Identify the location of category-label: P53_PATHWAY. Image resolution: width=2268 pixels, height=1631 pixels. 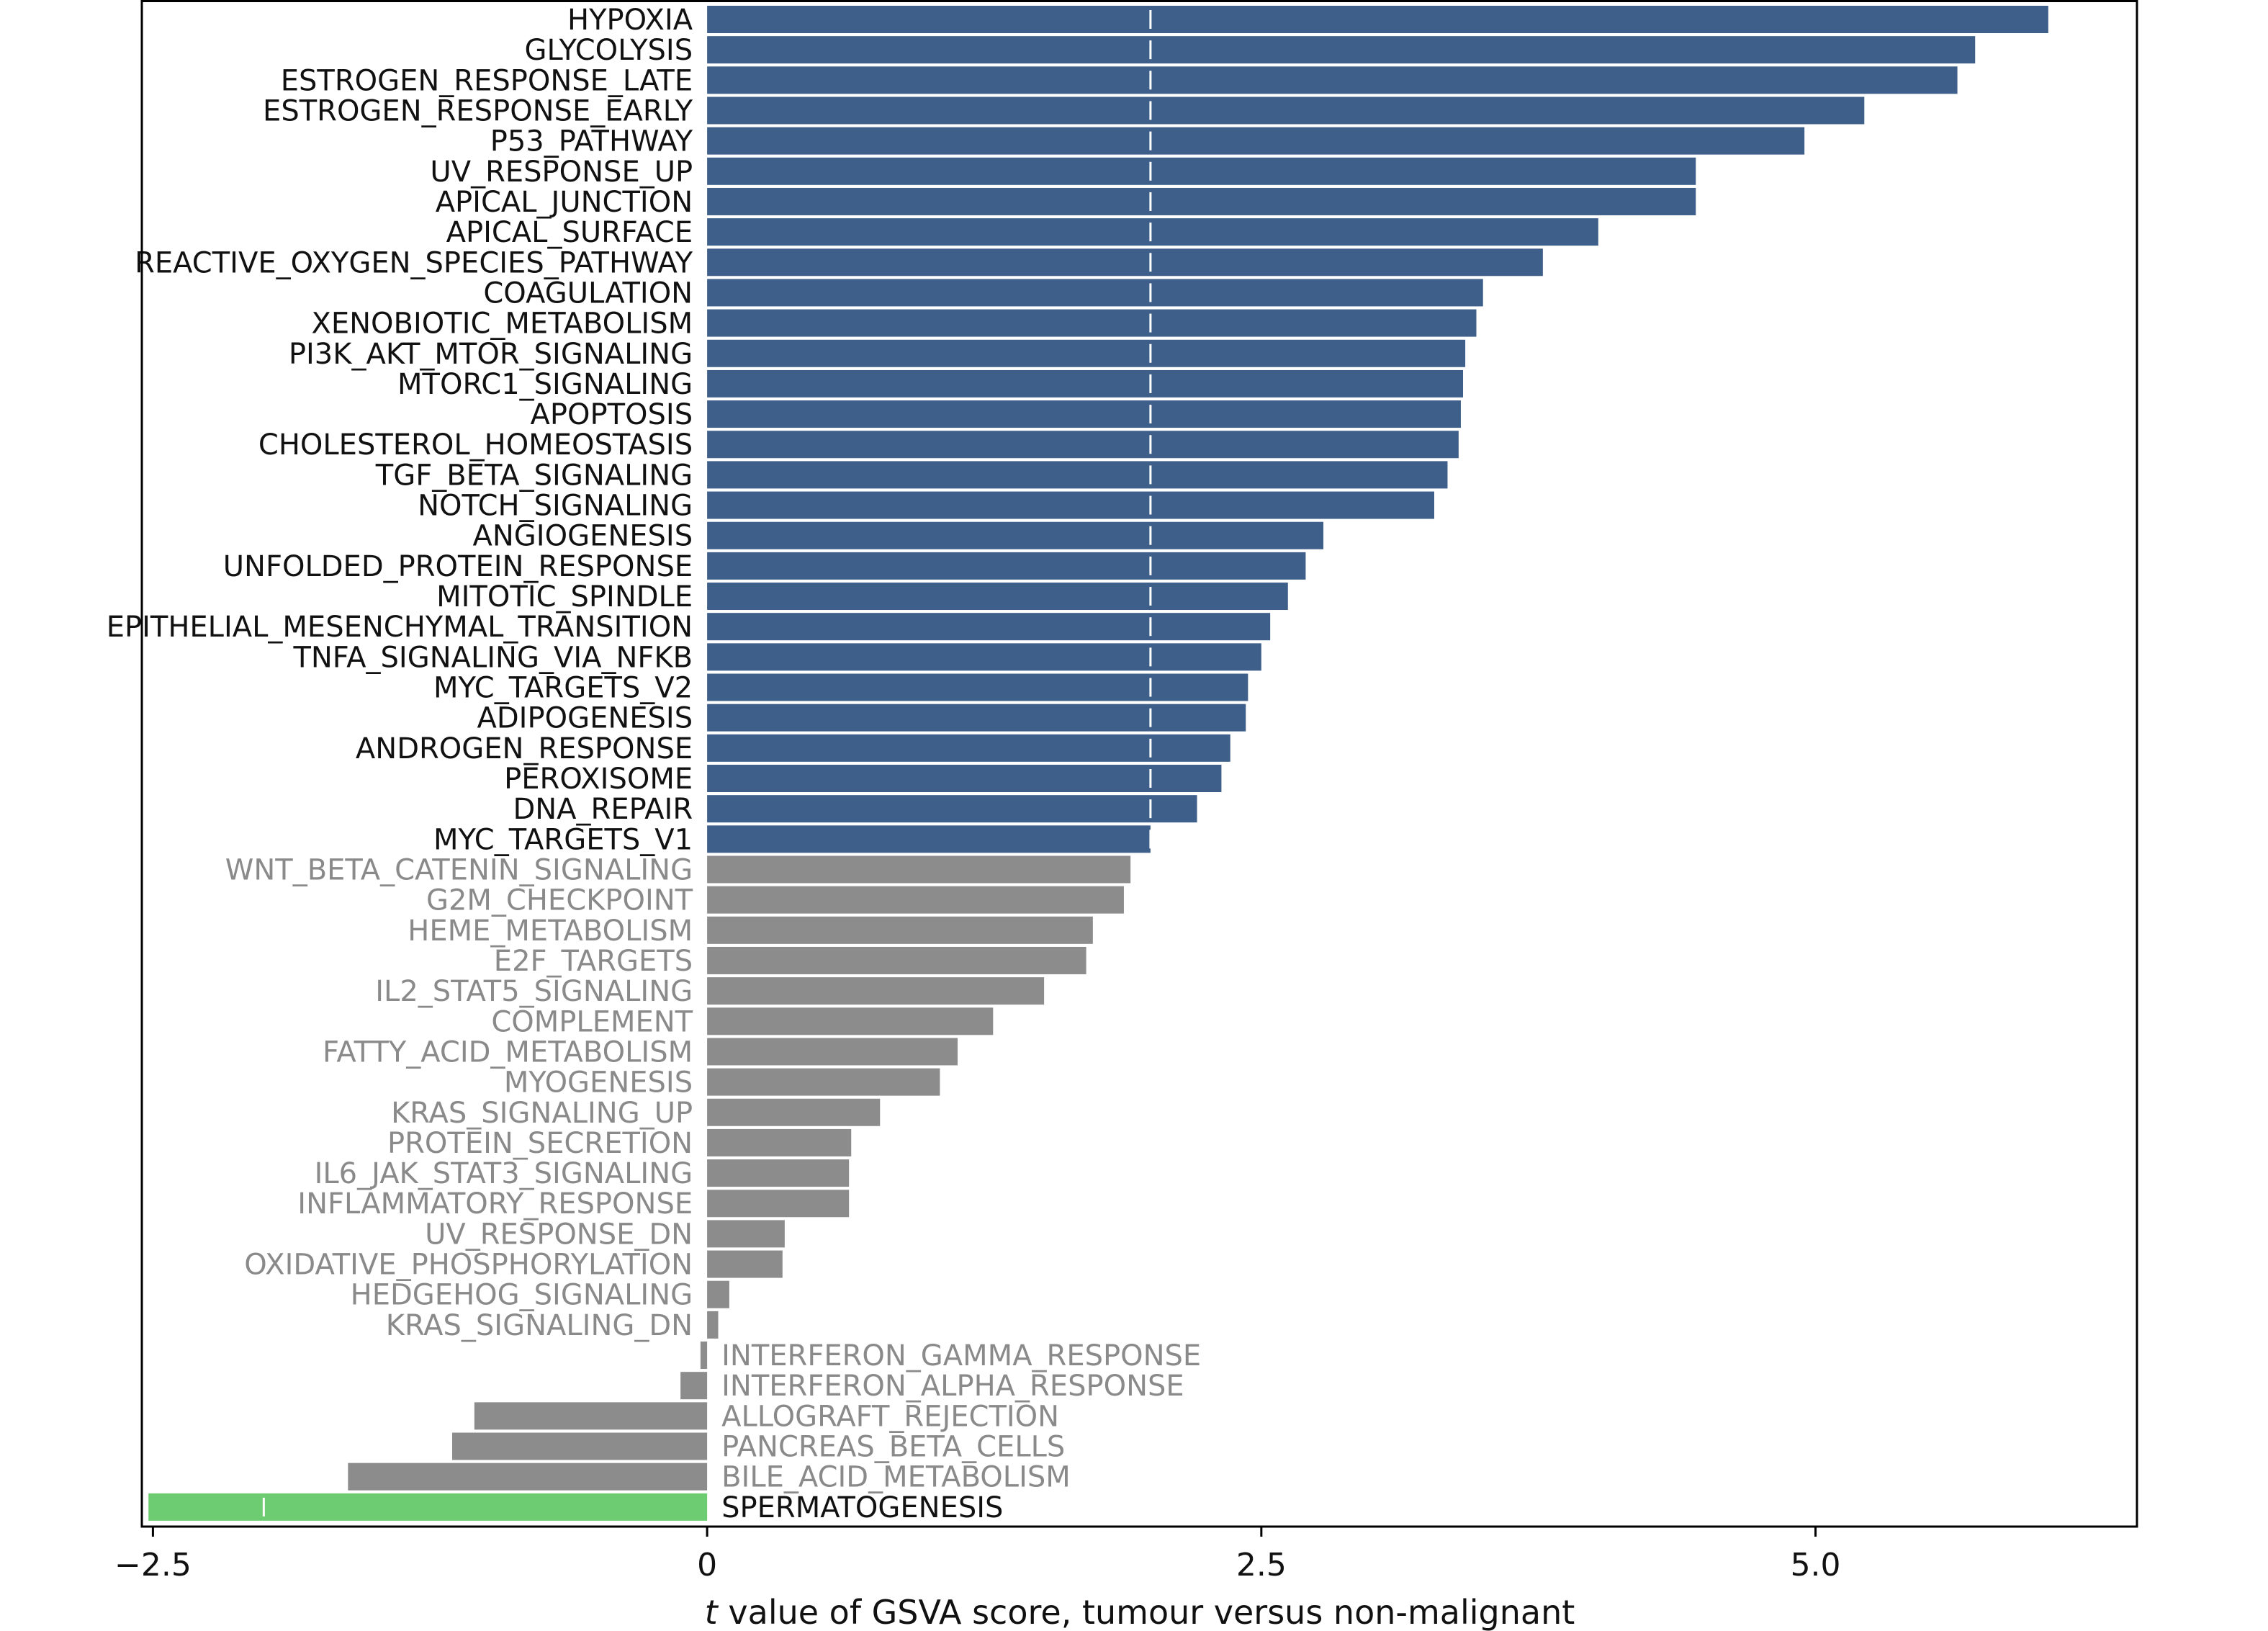
(591, 141).